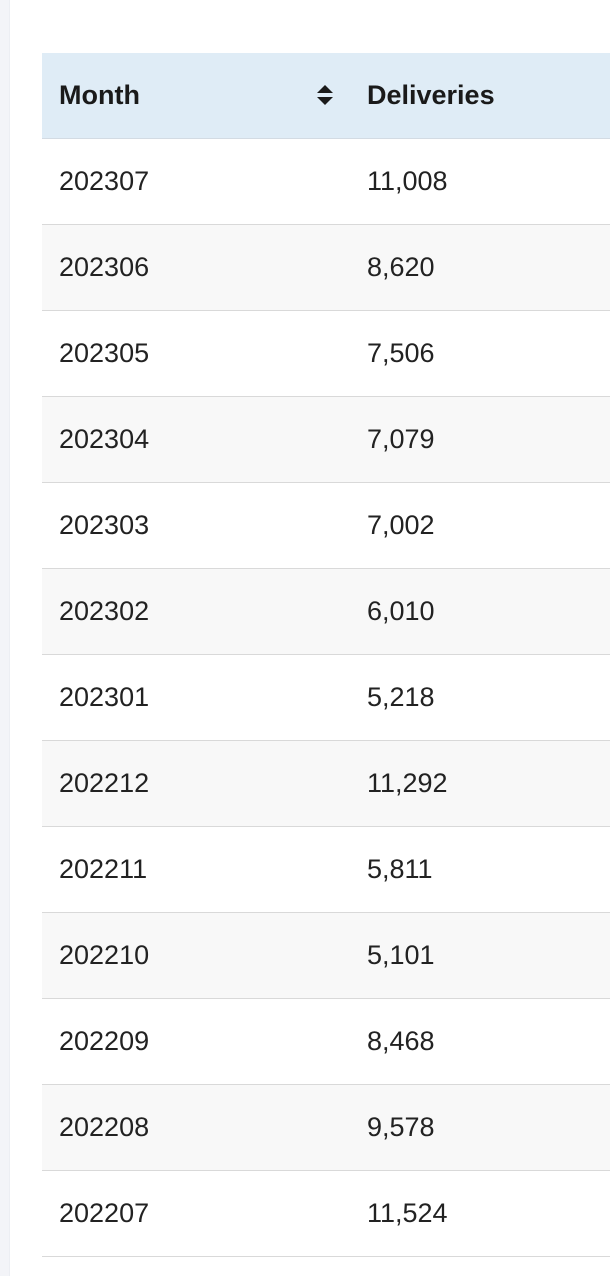  I want to click on cell-month: 202210, so click(196, 955).